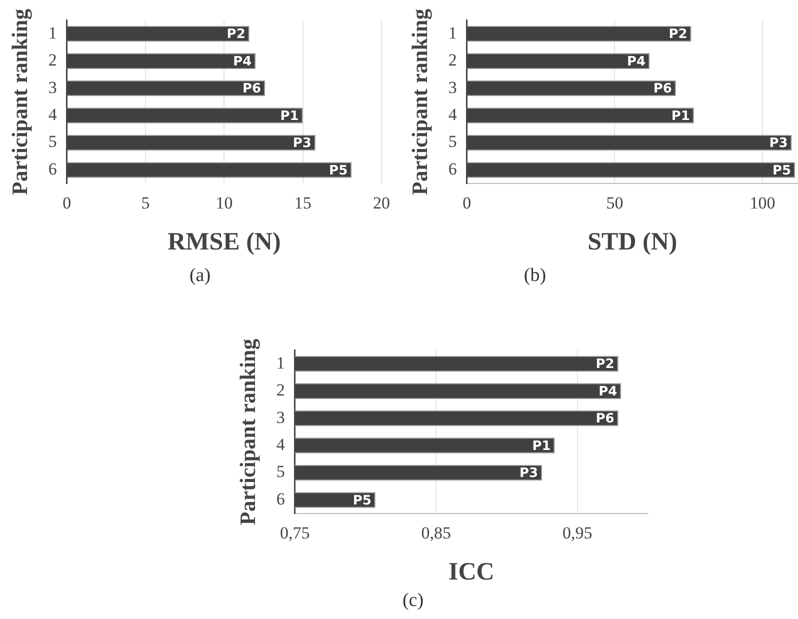 The width and height of the screenshot is (798, 619). I want to click on x-axis-title: STD (N), so click(633, 242).